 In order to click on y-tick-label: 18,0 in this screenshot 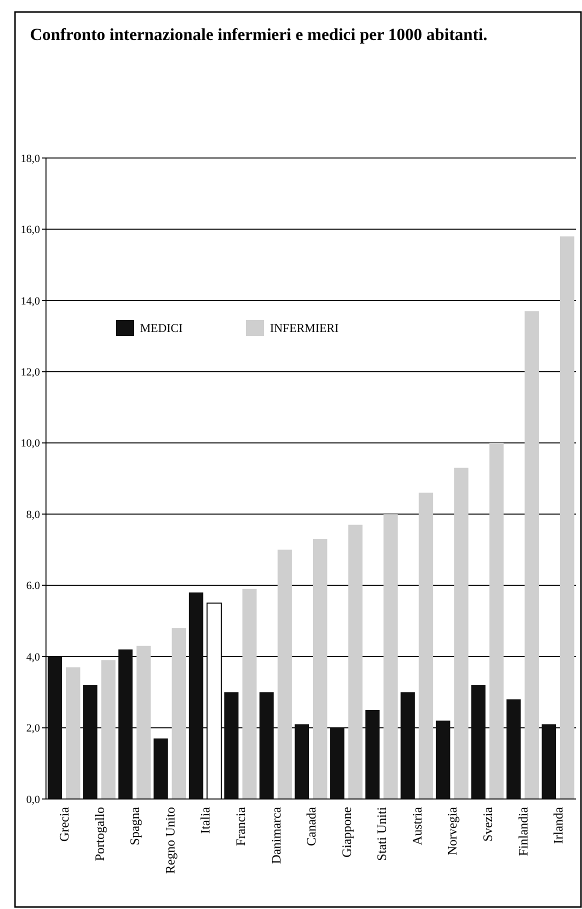, I will do `click(30, 158)`.